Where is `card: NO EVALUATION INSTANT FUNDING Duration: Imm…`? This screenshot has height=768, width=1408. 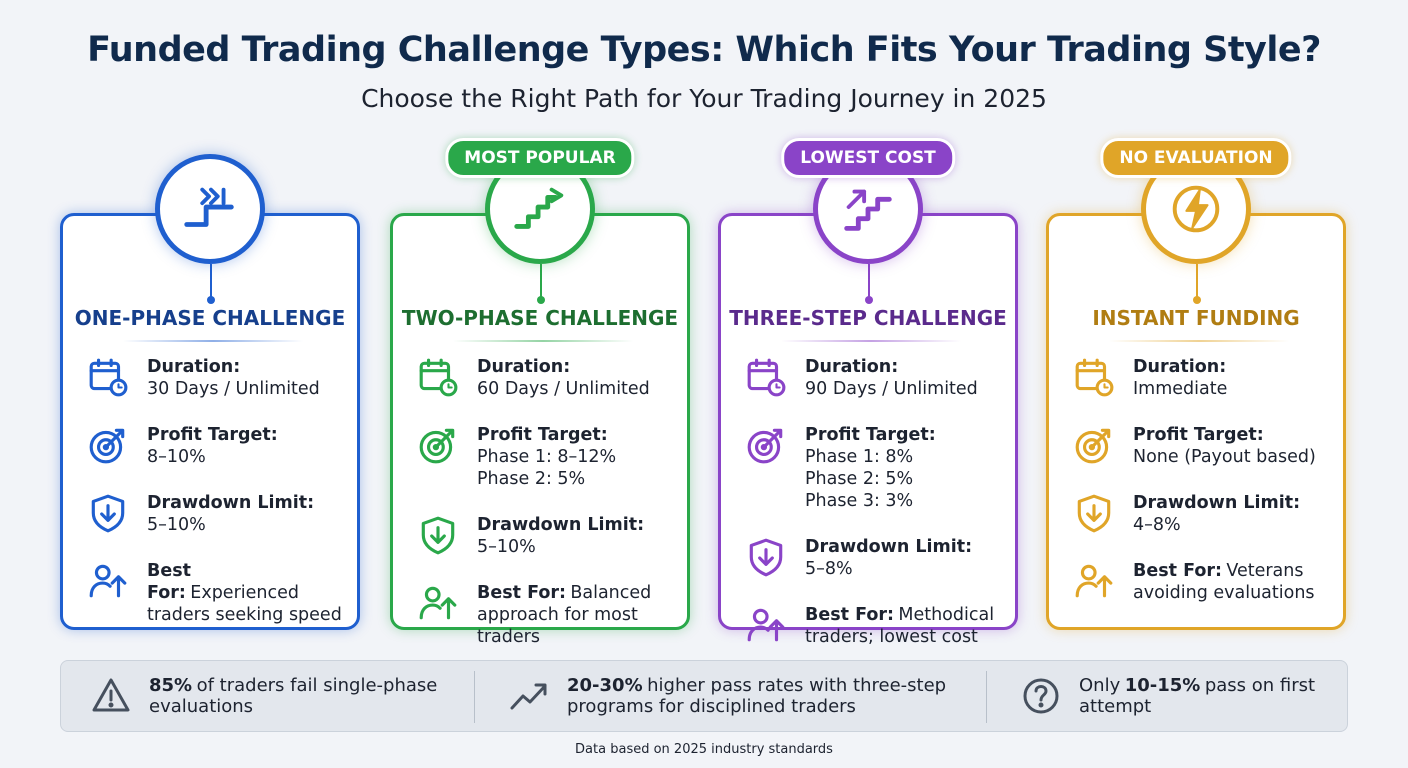
card: NO EVALUATION INSTANT FUNDING Duration: Imm… is located at coordinates (1196, 384).